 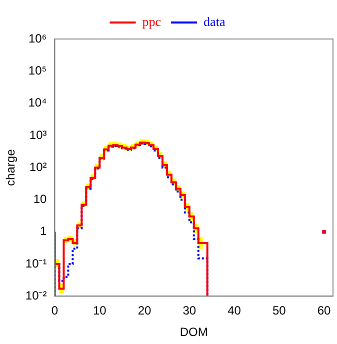 What do you see at coordinates (38, 135) in the screenshot?
I see `y-tick-label: 10³` at bounding box center [38, 135].